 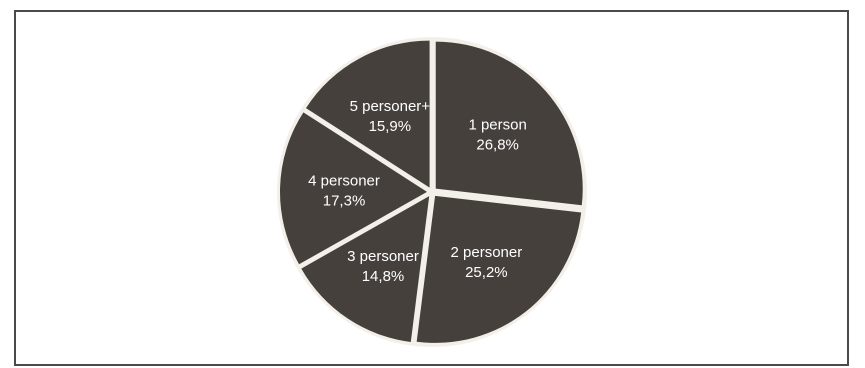 What do you see at coordinates (383, 276) in the screenshot?
I see `slice-percent-label: 14,8%` at bounding box center [383, 276].